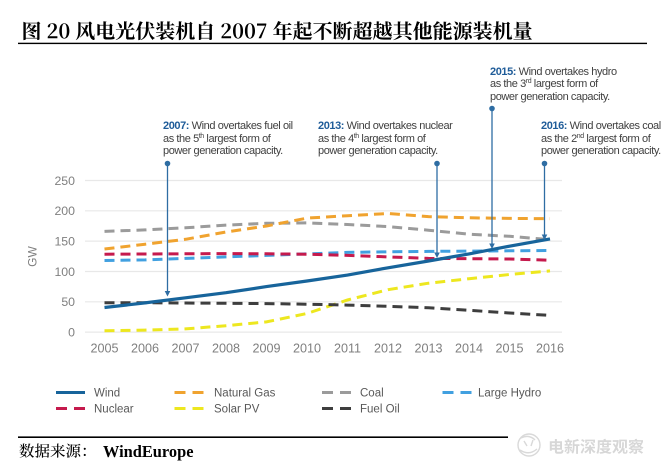  Describe the element at coordinates (68, 302) in the screenshot. I see `svg-text: 50` at that location.